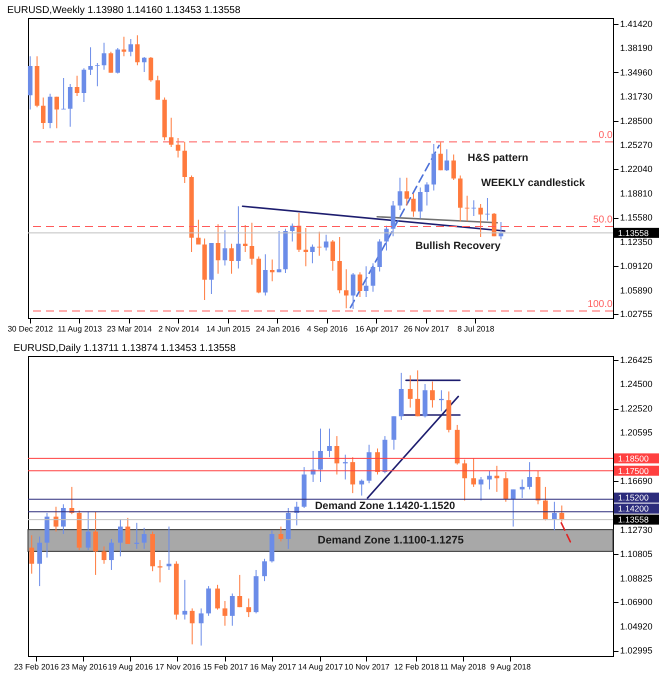  Describe the element at coordinates (633, 471) in the screenshot. I see `ref-line-label: 1.17500` at that location.